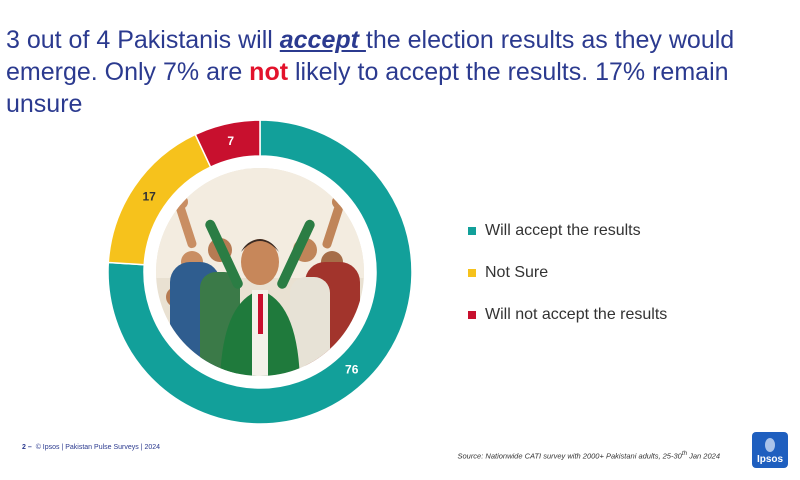 The height and width of the screenshot is (480, 800). What do you see at coordinates (98, 447) in the screenshot?
I see `copyright-text: © Ipsos | Pakistan Pulse Surveys | 2024` at bounding box center [98, 447].